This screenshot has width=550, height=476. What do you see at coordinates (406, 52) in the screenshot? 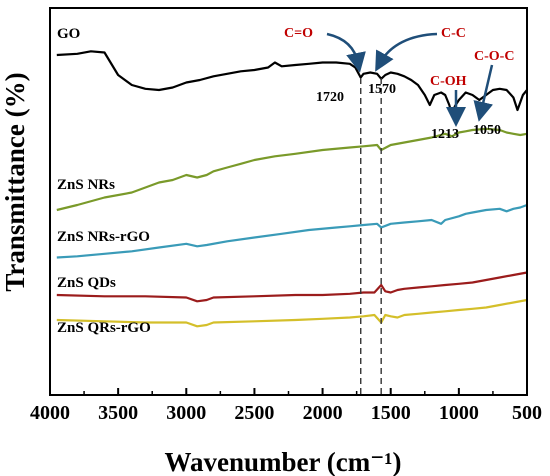
I see `arrow-c-c` at bounding box center [406, 52].